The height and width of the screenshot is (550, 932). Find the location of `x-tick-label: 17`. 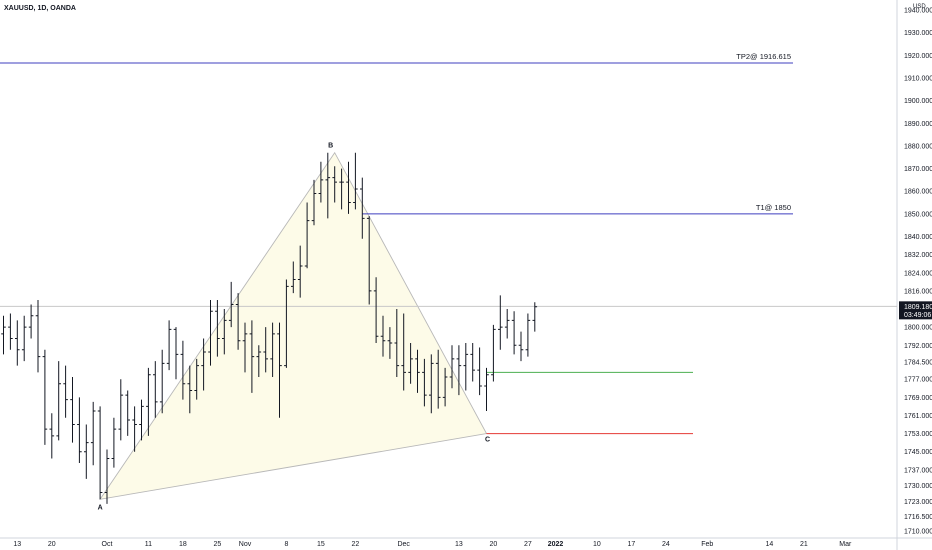

x-tick-label: 17 is located at coordinates (632, 544).